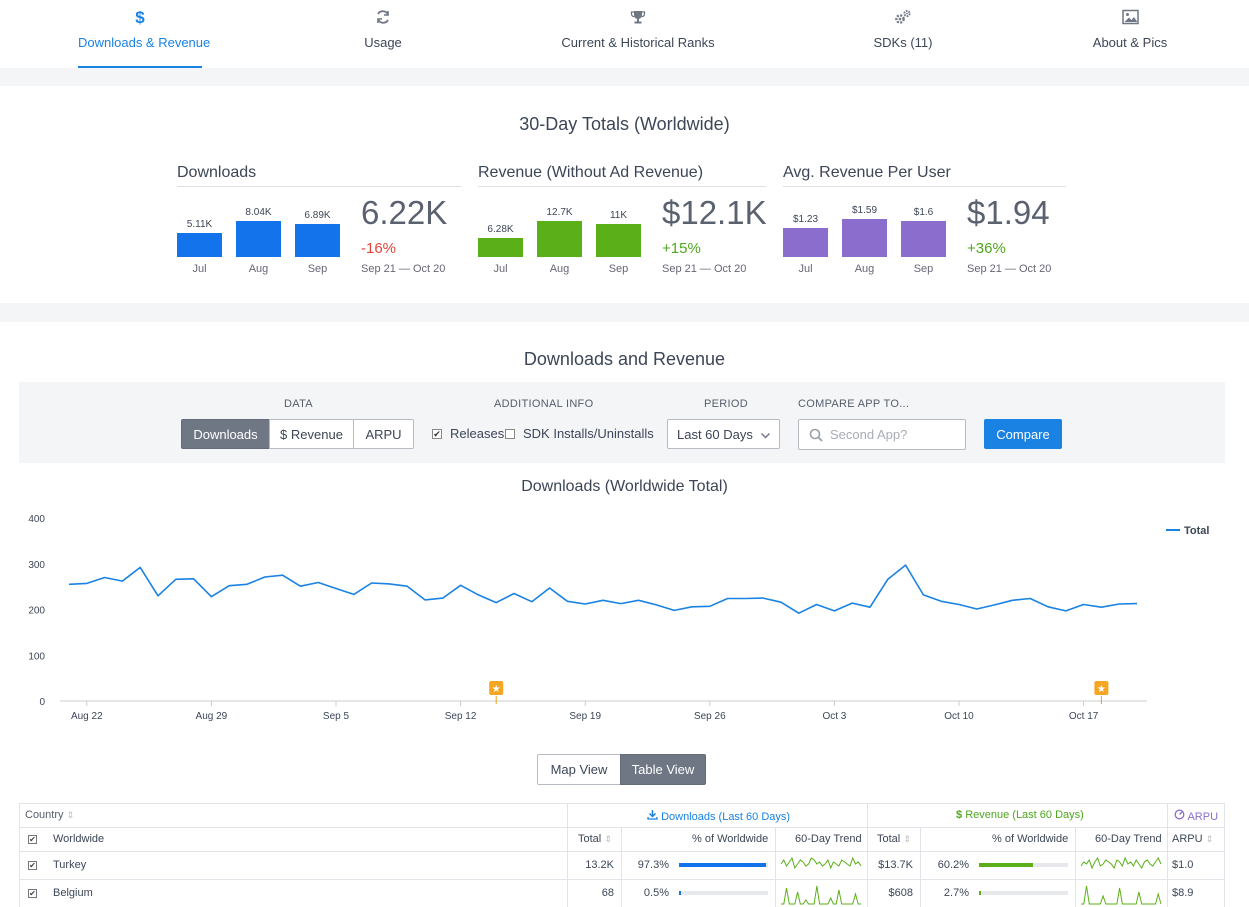 The width and height of the screenshot is (1249, 907). What do you see at coordinates (42, 702) in the screenshot?
I see `y-tick-label: 0` at bounding box center [42, 702].